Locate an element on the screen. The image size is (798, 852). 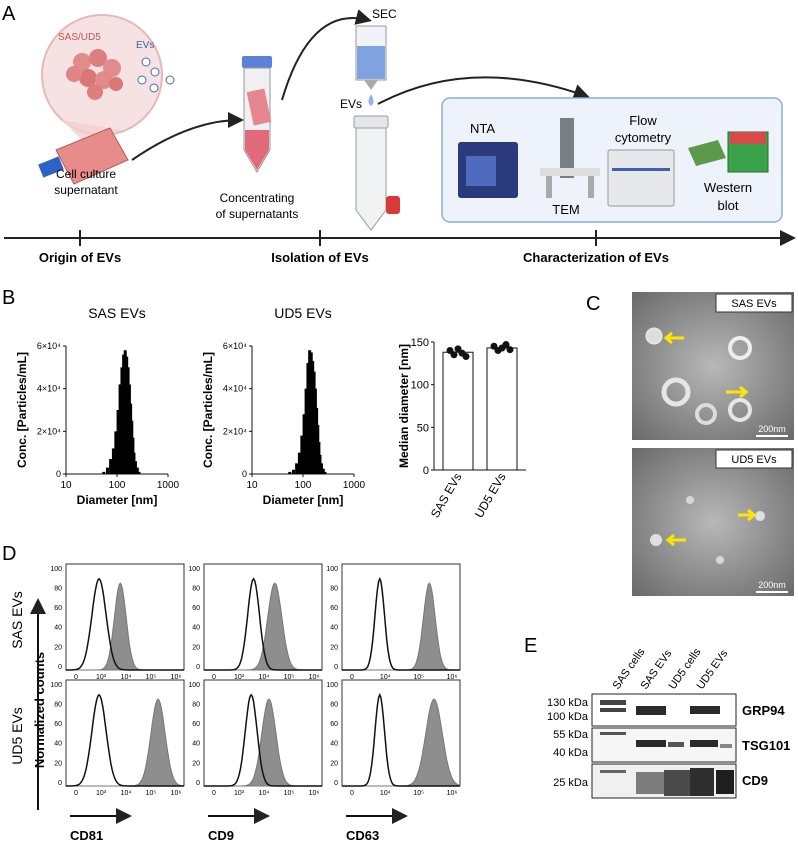
histogram-xtick-label: 100 is located at coordinates (117, 485).